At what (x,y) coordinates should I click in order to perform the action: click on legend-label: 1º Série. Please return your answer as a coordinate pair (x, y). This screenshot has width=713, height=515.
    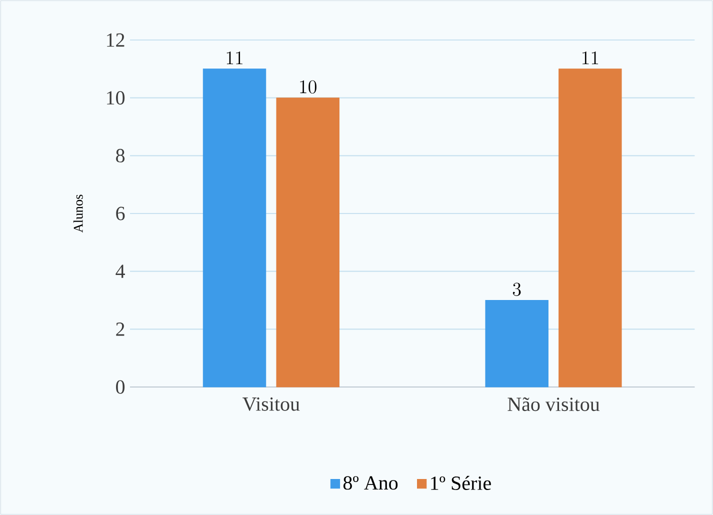
    Looking at the image, I should click on (461, 483).